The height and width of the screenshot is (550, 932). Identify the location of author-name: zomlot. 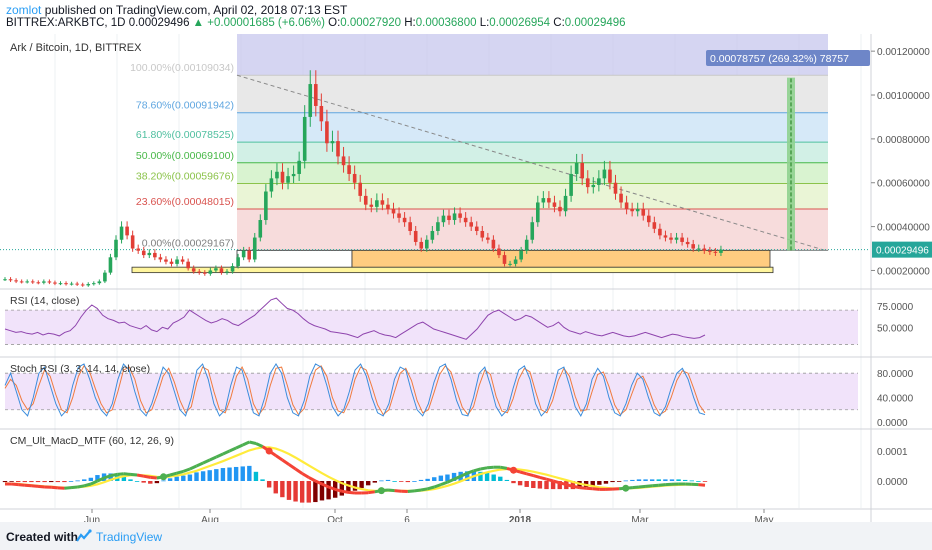
(24, 10).